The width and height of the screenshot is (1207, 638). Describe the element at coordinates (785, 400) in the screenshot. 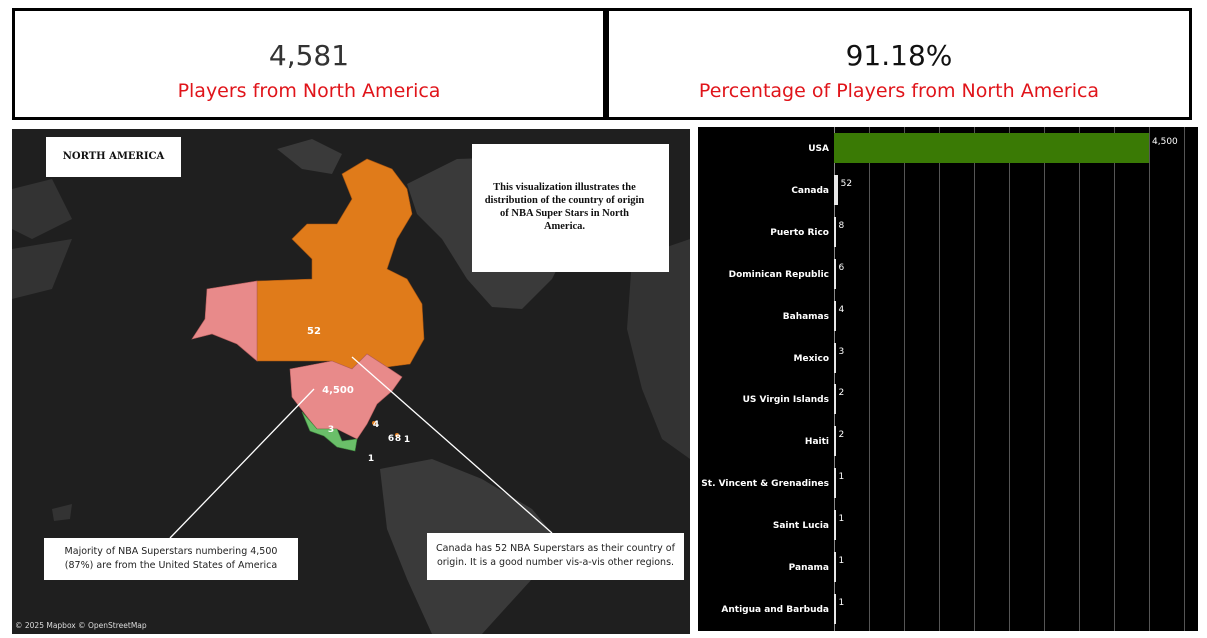

I see `bar-category-label: US Virgin Islands` at that location.